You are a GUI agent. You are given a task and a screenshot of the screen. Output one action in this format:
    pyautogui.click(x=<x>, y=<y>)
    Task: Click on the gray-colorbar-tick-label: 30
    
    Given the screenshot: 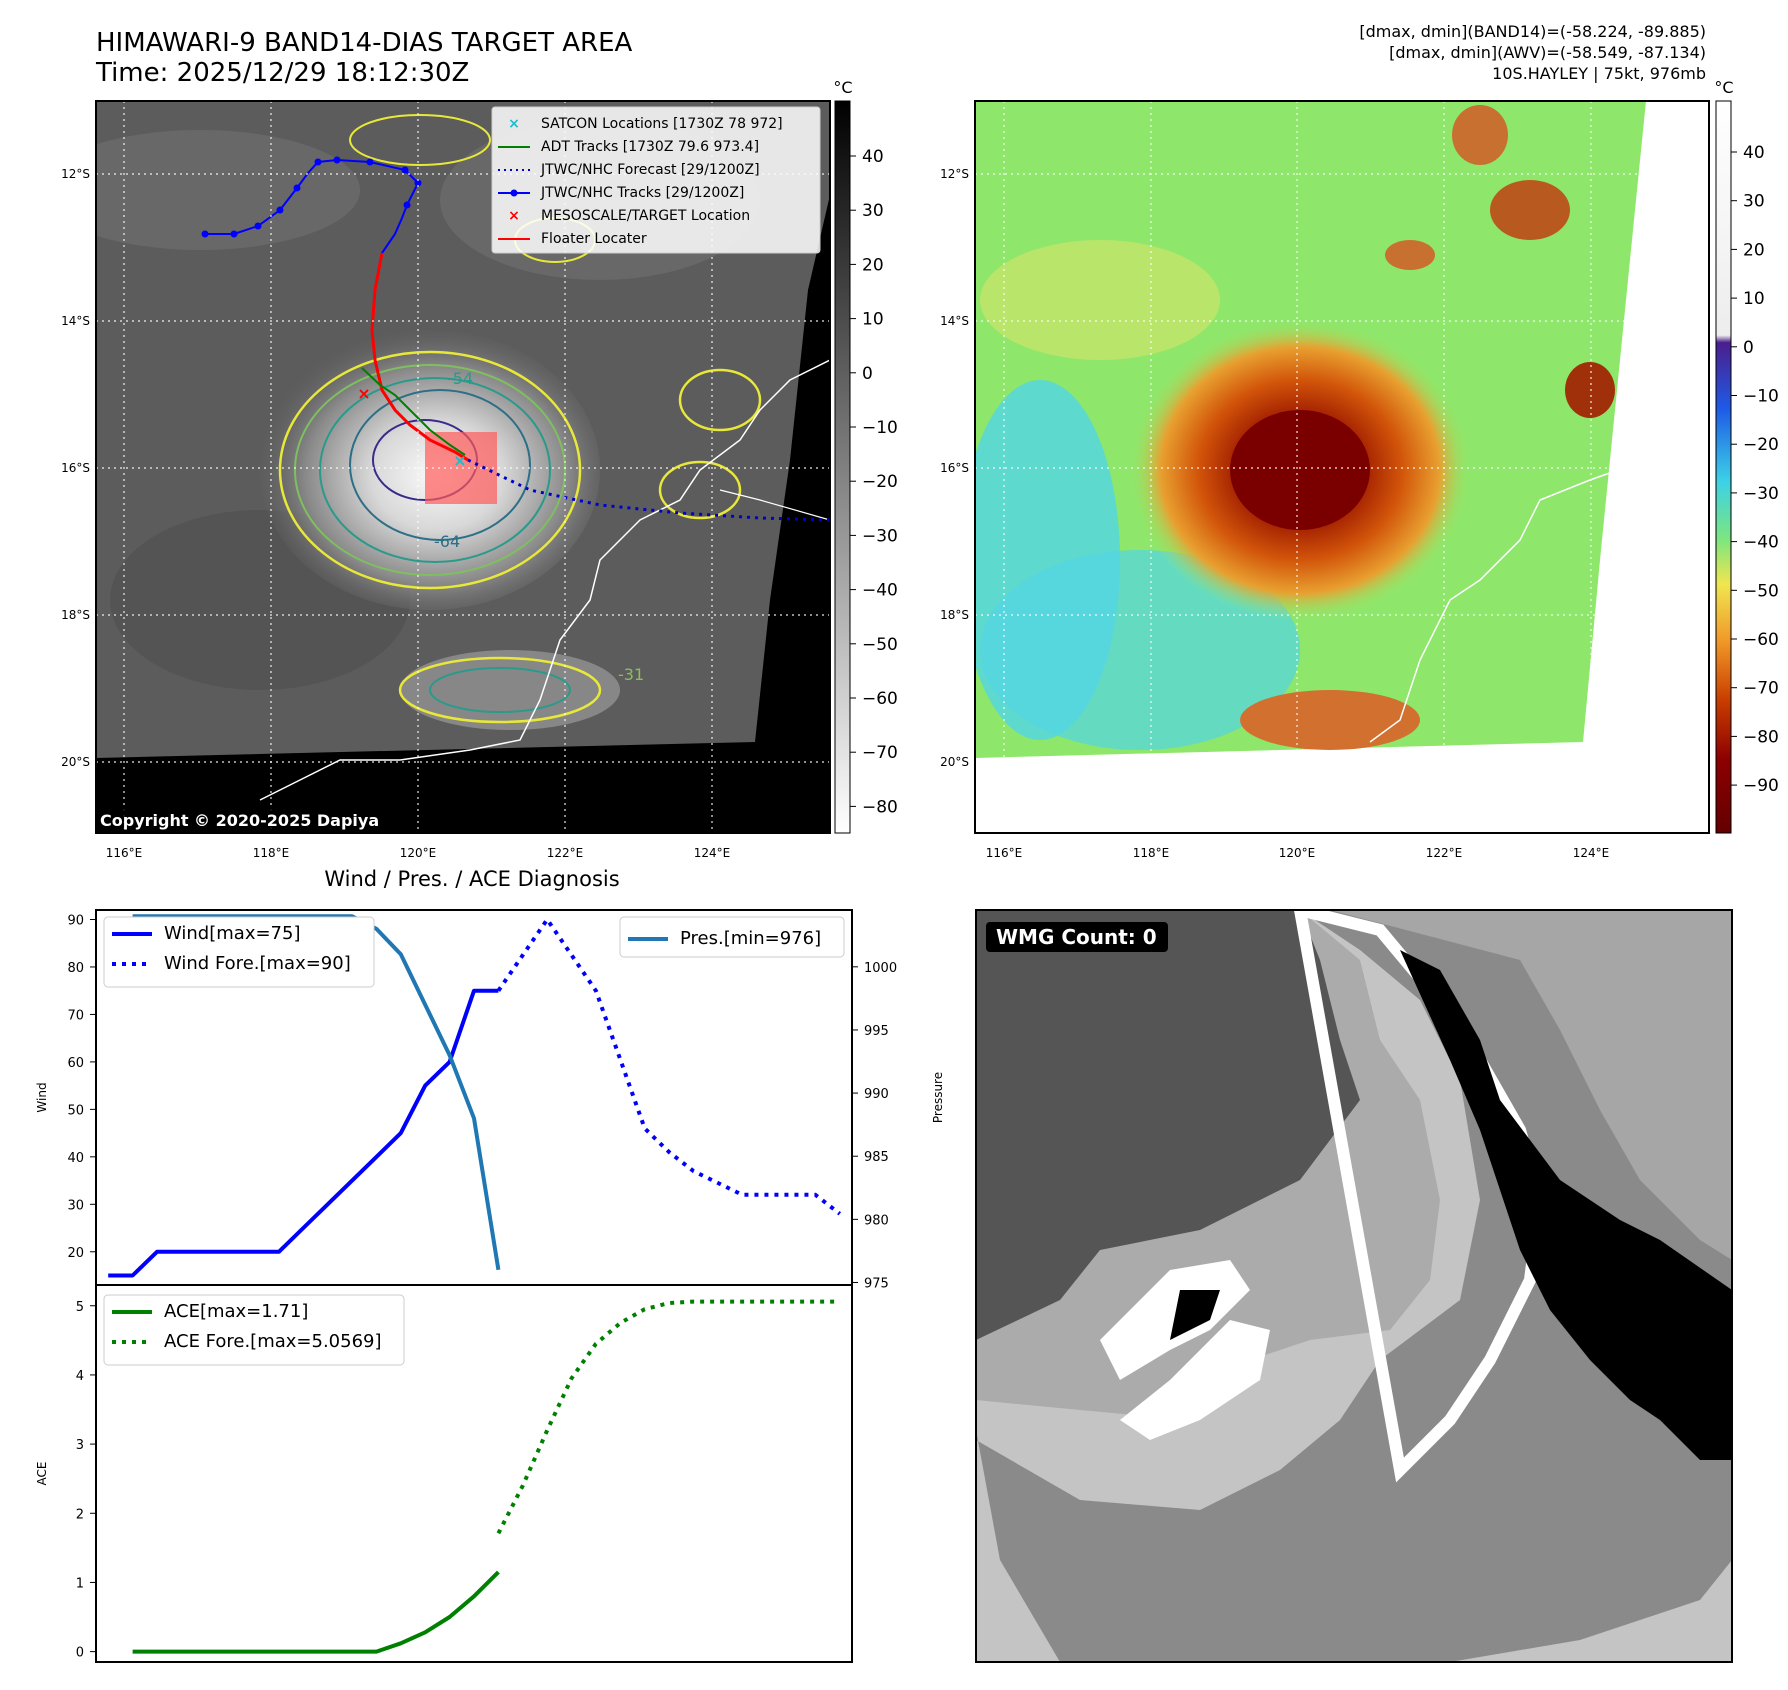 What is the action you would take?
    pyautogui.click(x=873, y=211)
    